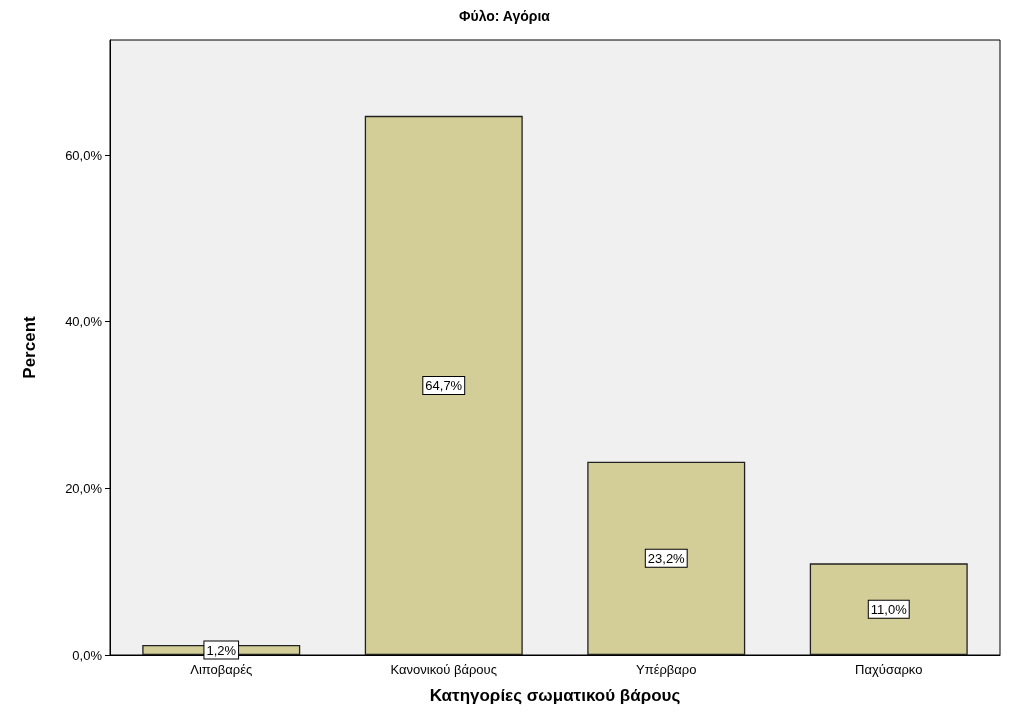  I want to click on y-tick-label: 40,0%, so click(84, 322).